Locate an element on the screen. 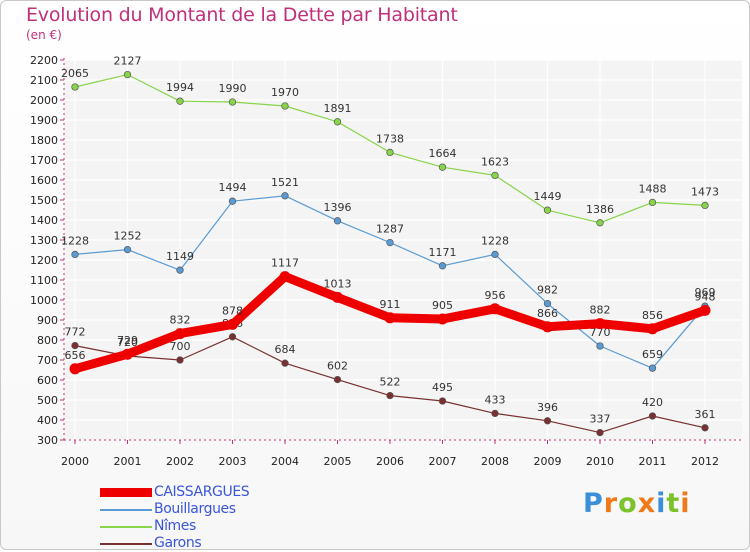 This screenshot has height=552, width=750. data-label: 1171 is located at coordinates (443, 252).